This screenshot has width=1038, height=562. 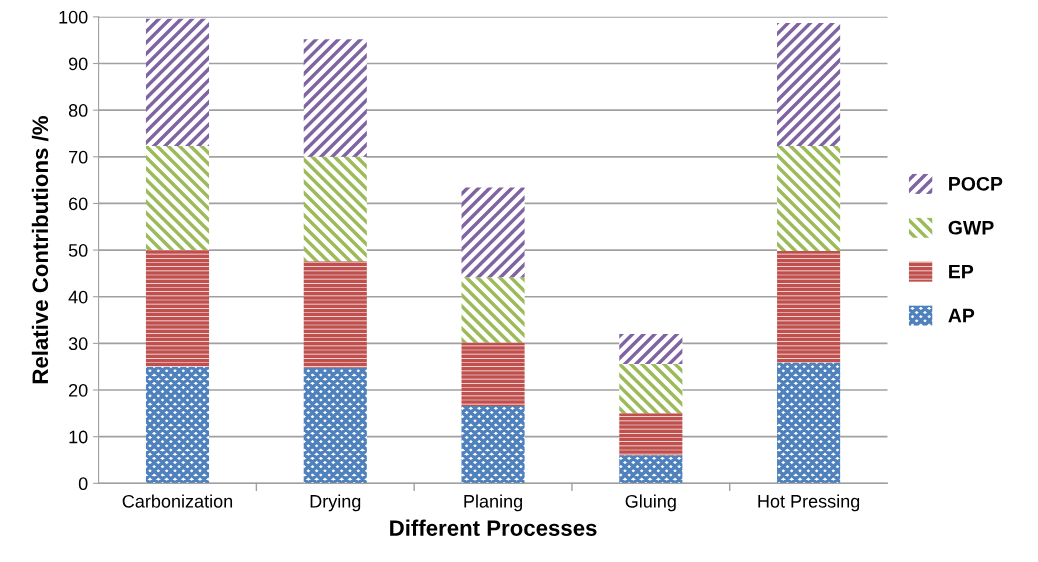 I want to click on x-tick-label: Carbonization, so click(x=177, y=501).